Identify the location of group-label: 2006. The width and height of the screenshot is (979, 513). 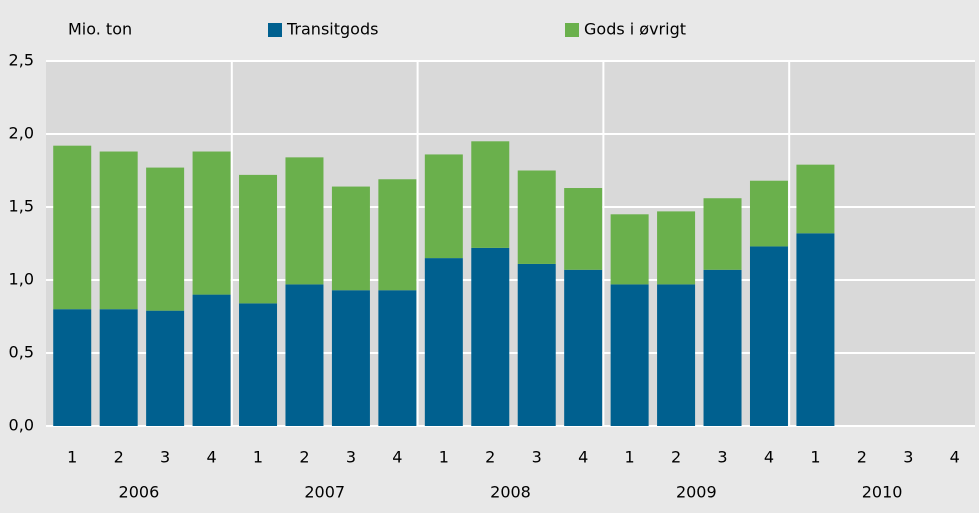
(139, 492).